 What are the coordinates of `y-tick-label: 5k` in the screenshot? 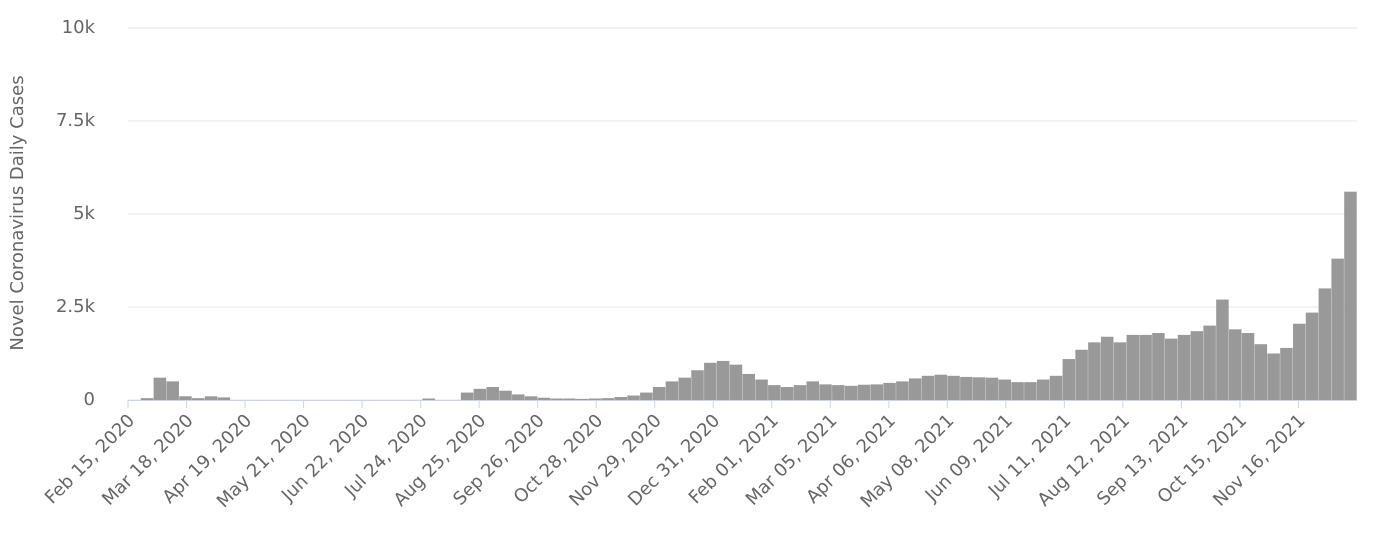 It's located at (84, 213).